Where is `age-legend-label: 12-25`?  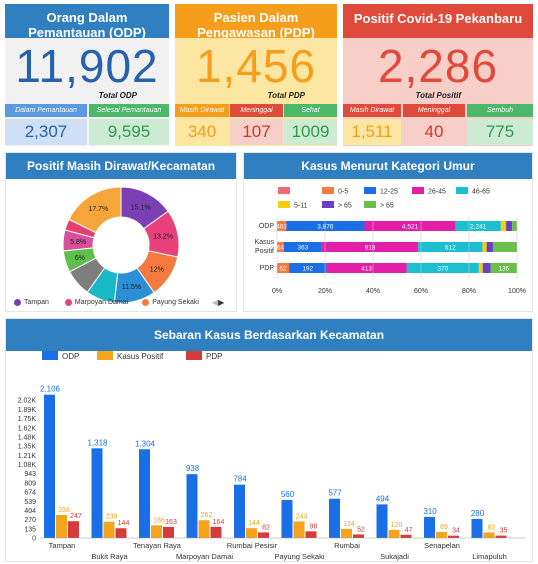
age-legend-label: 12-25 is located at coordinates (389, 192).